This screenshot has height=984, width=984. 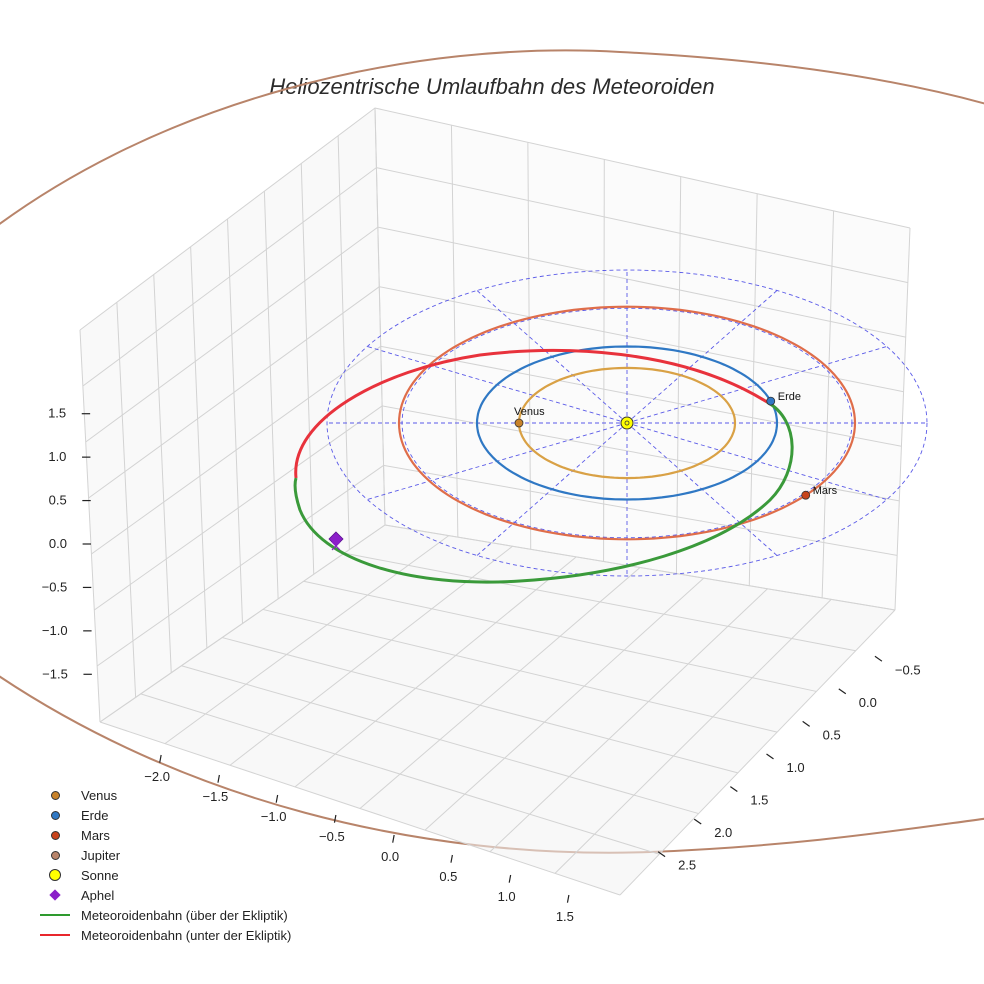 What do you see at coordinates (58, 500) in the screenshot?
I see `z-axis-tick-label: 0.5` at bounding box center [58, 500].